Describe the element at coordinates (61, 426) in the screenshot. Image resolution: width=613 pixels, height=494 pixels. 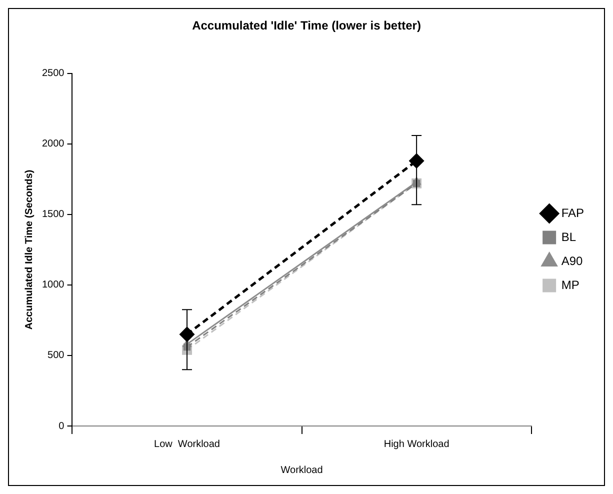
I see `y-tick-label: 0` at that location.